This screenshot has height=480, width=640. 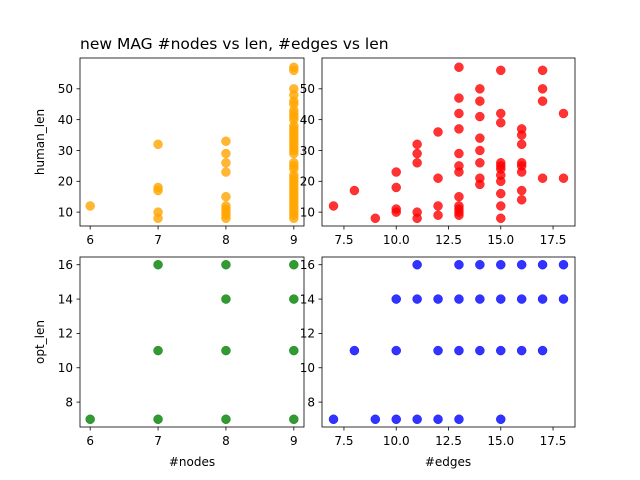 What do you see at coordinates (553, 441) in the screenshot?
I see `xtick-label-bottom-right-4: 17.5` at bounding box center [553, 441].